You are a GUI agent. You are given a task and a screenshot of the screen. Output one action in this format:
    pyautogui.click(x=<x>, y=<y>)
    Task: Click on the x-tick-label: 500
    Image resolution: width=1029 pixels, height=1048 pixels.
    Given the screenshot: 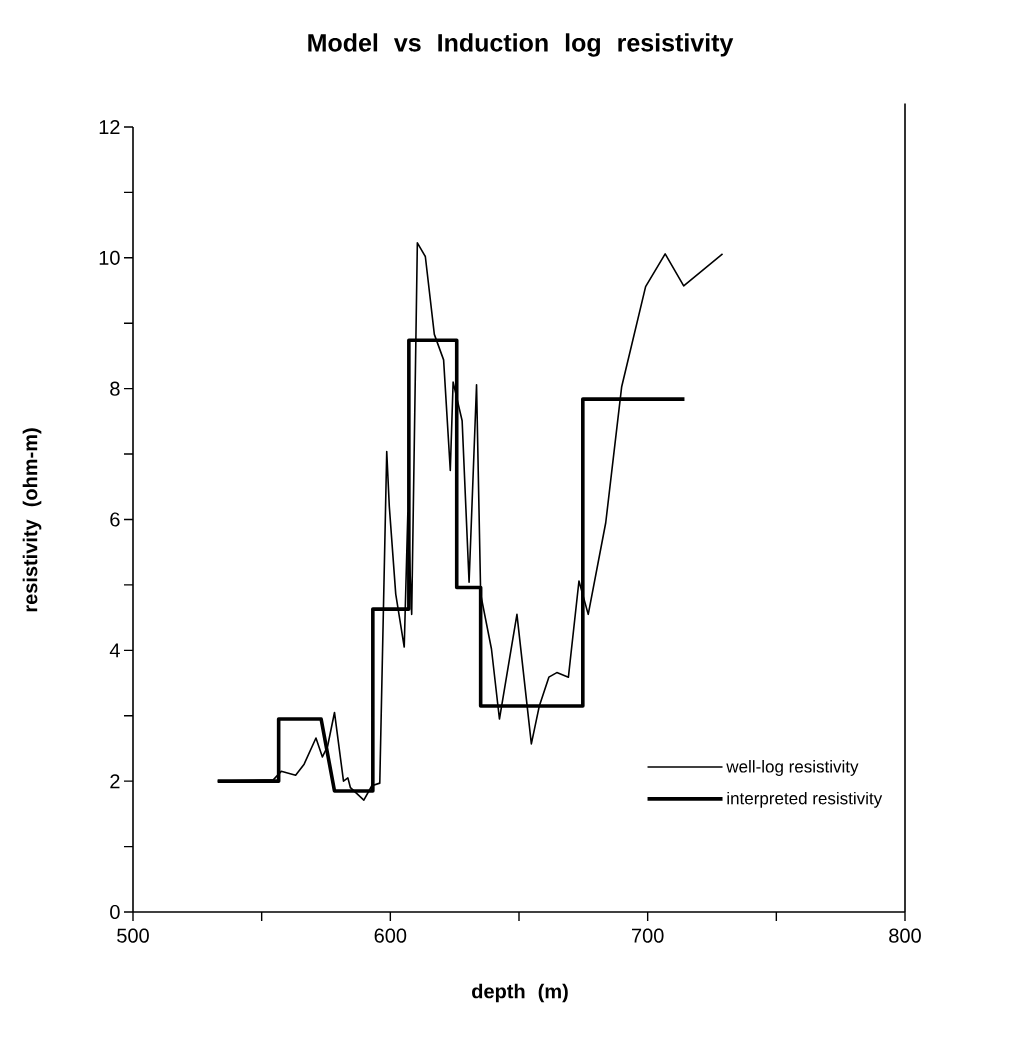 What is the action you would take?
    pyautogui.click(x=133, y=935)
    